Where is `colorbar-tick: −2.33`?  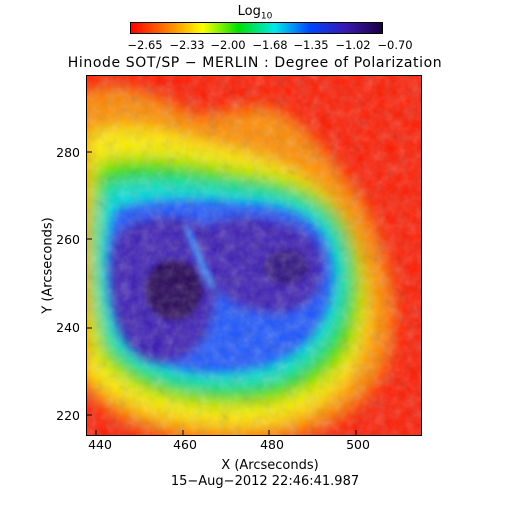 colorbar-tick: −2.33 is located at coordinates (187, 45).